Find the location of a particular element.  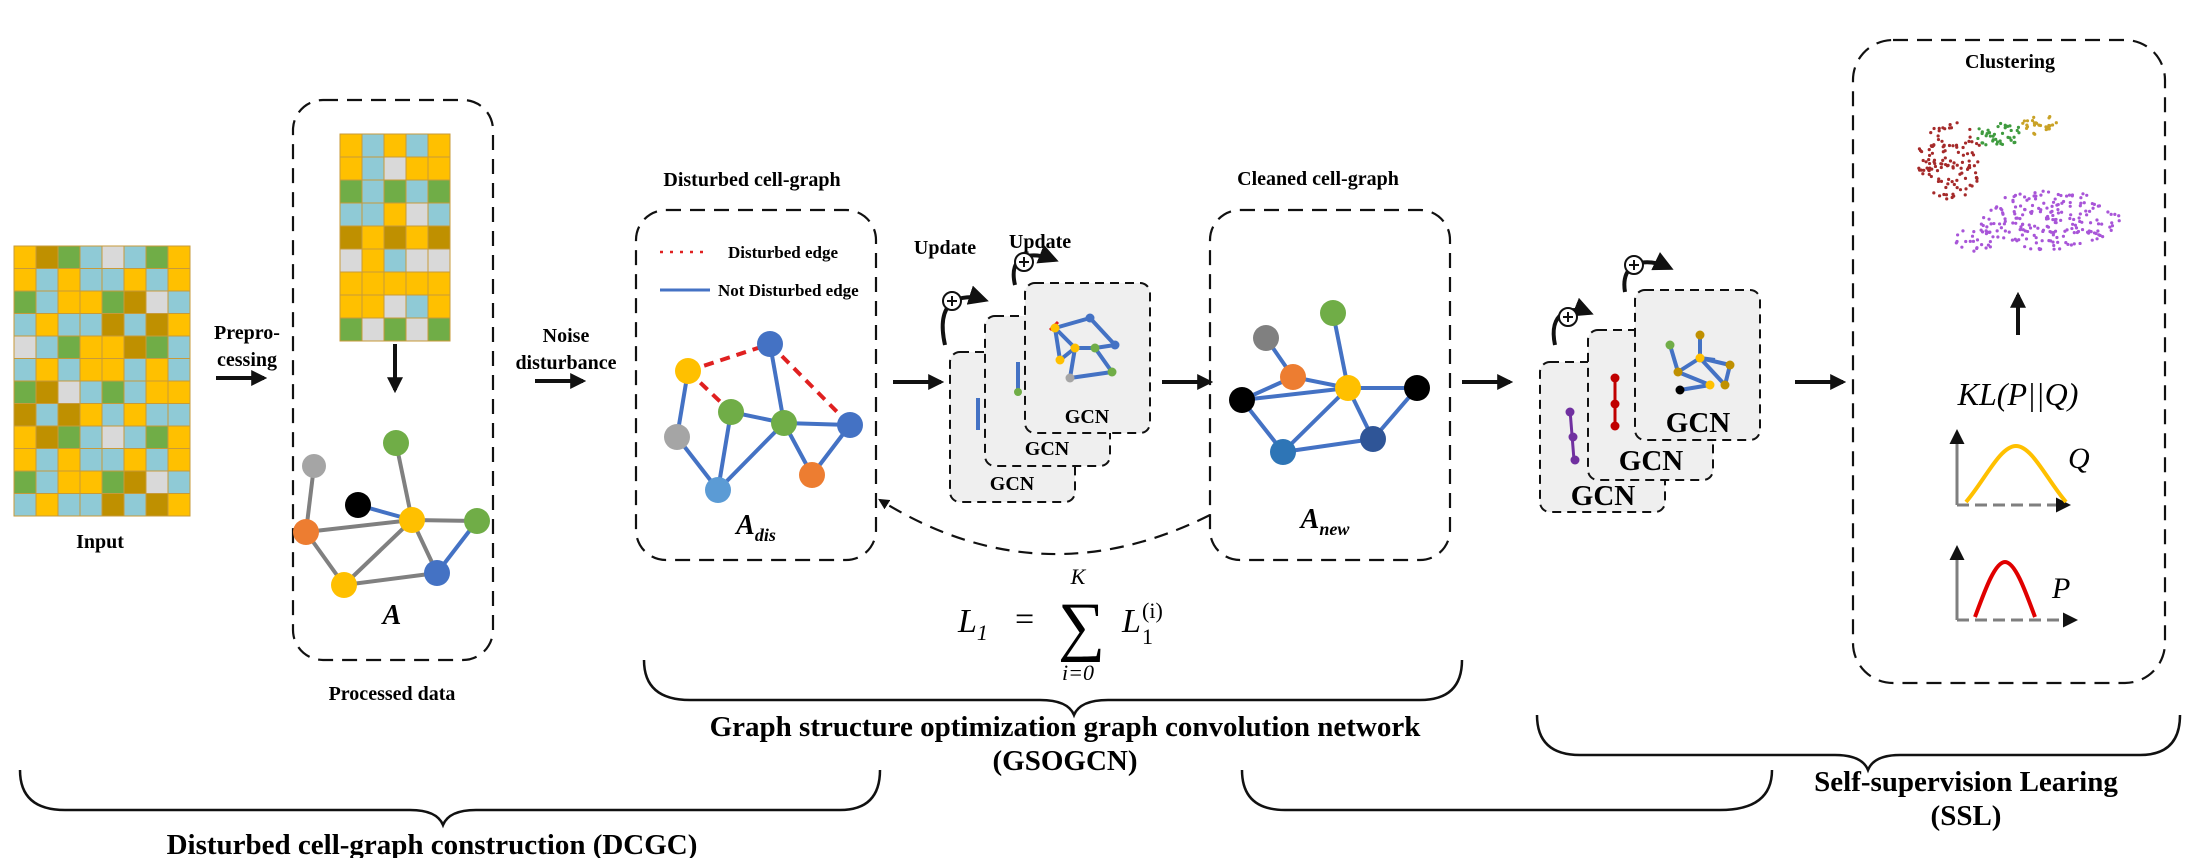

a-new-label: Anew is located at coordinates (1325, 521).